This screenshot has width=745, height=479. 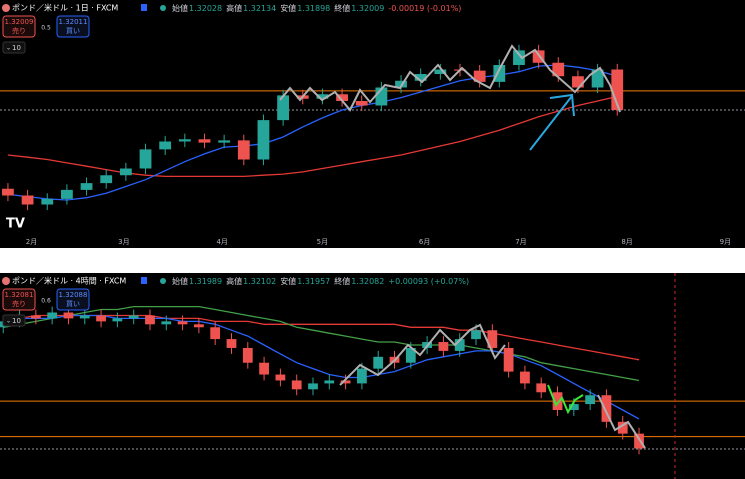 What do you see at coordinates (15, 224) in the screenshot?
I see `logo: TV` at bounding box center [15, 224].